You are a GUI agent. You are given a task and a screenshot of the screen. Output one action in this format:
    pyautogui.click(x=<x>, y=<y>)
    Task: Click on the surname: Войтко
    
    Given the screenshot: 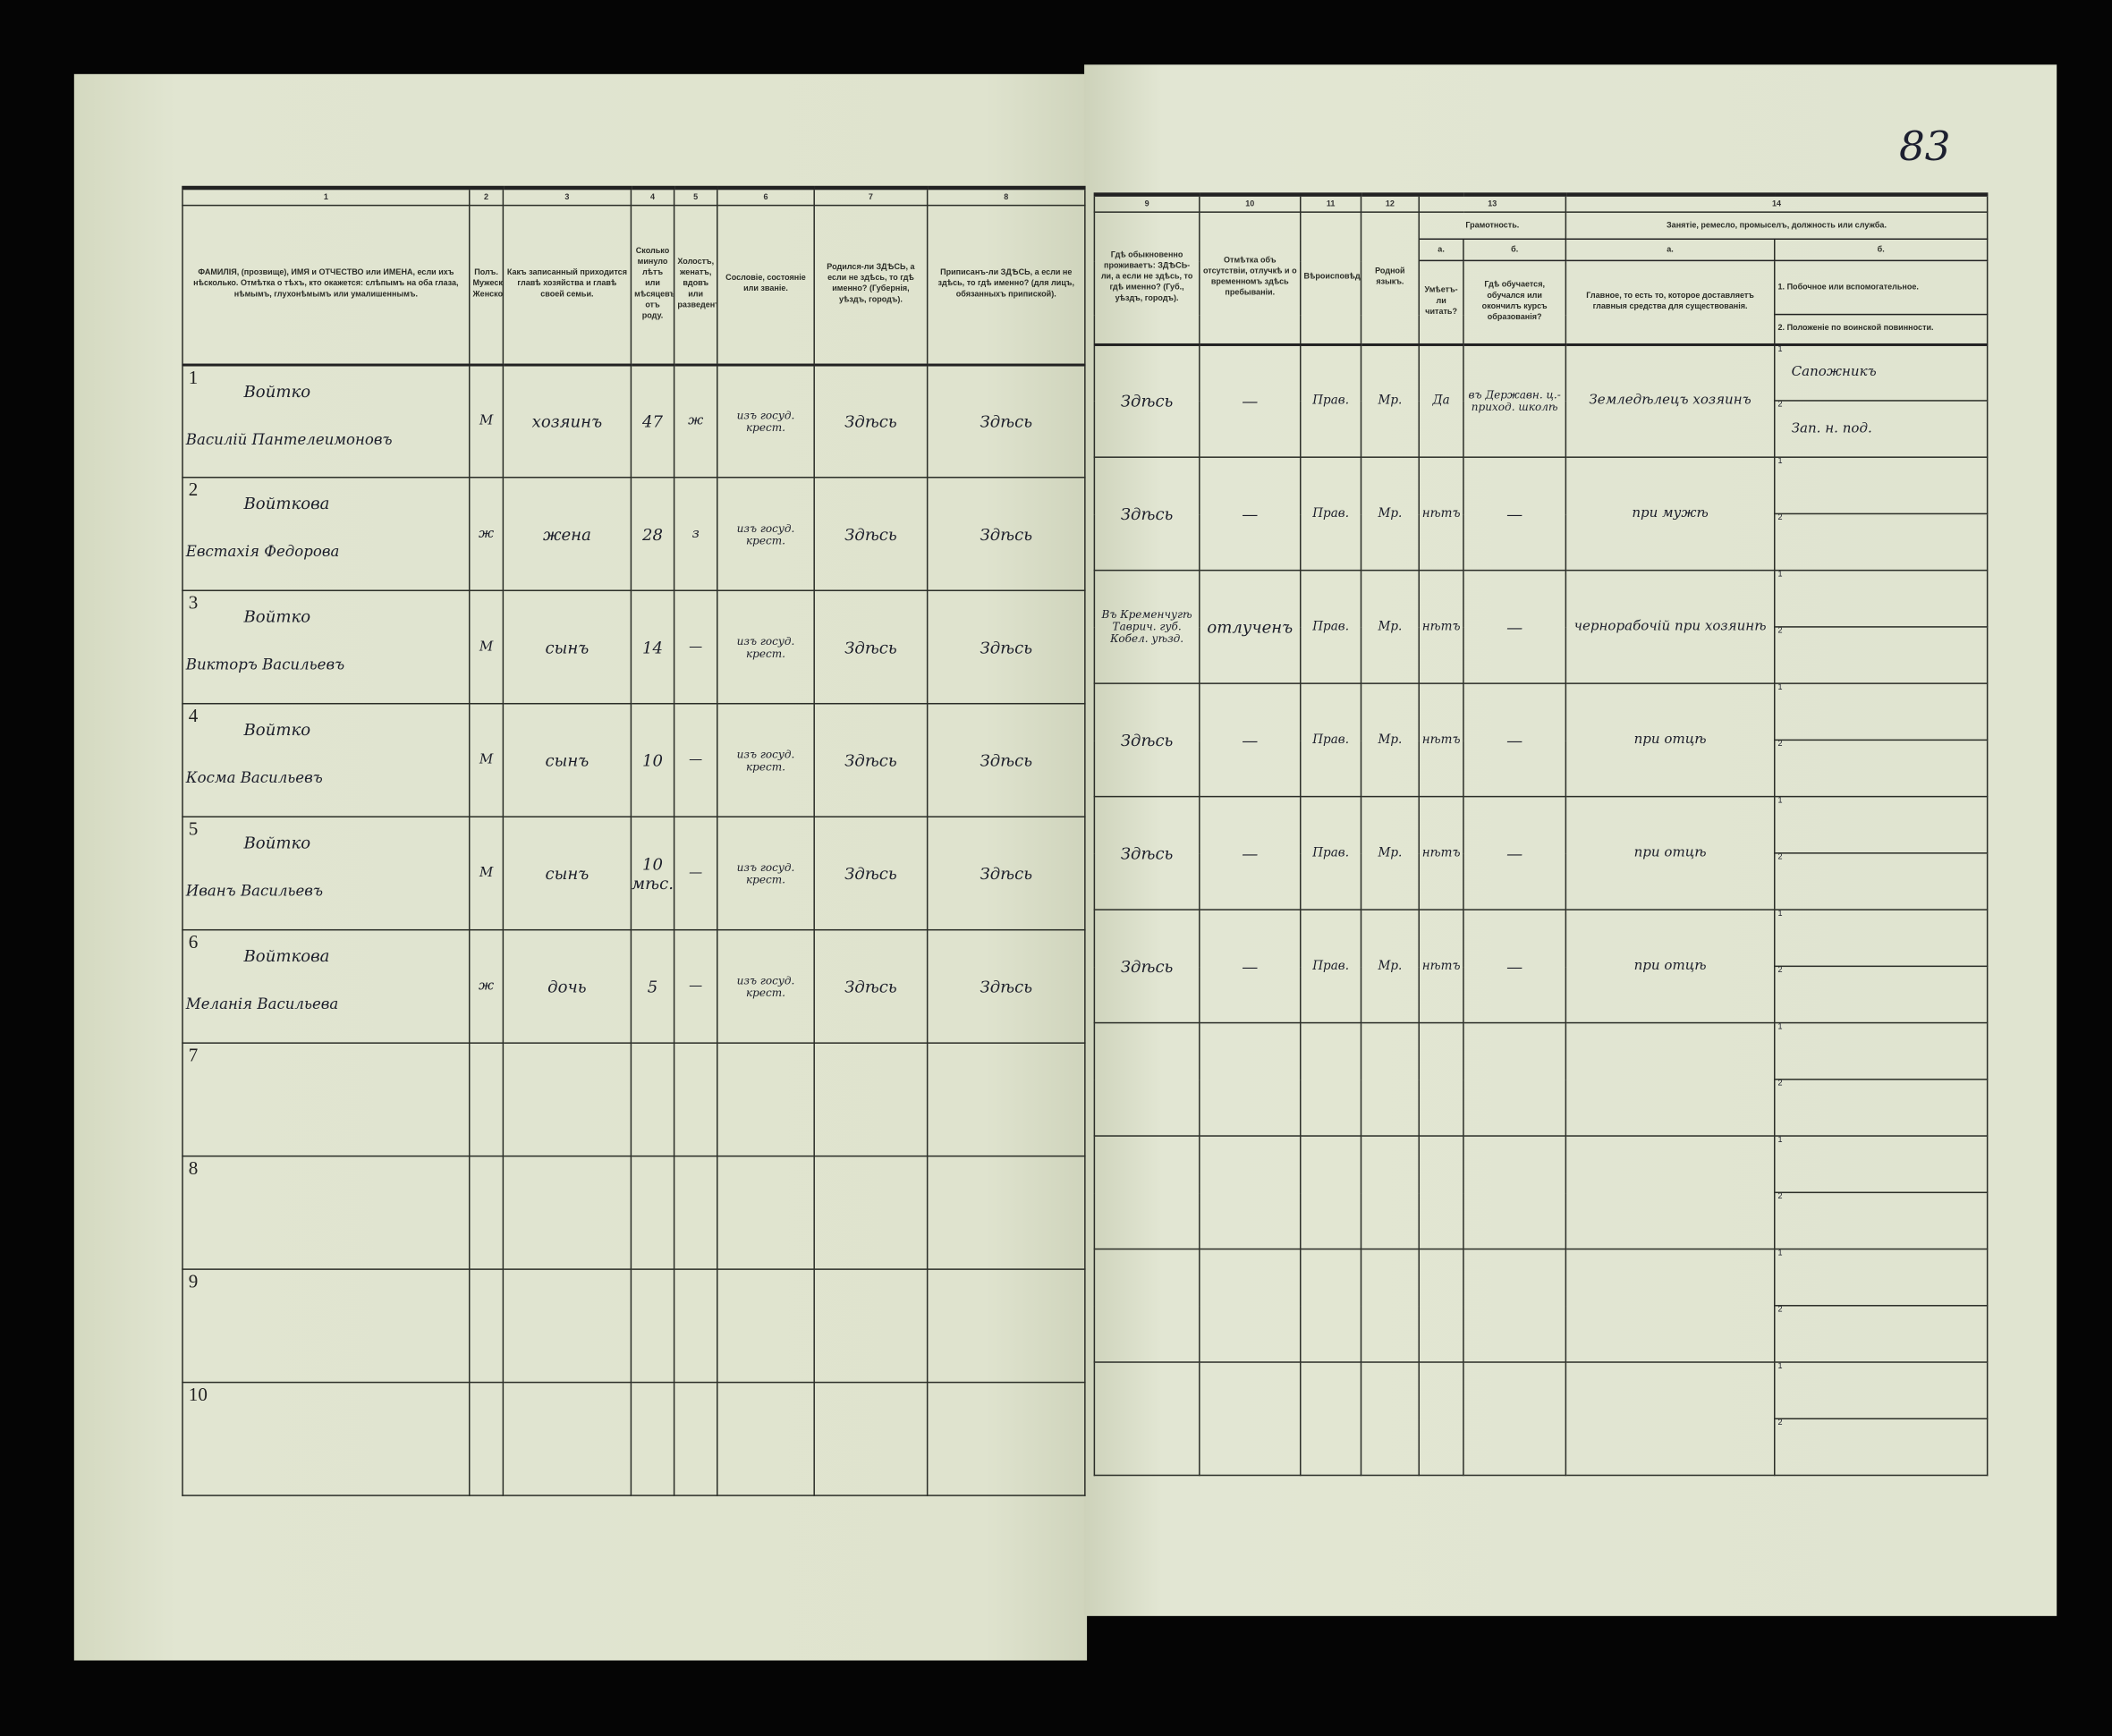 What is the action you would take?
    pyautogui.click(x=277, y=391)
    